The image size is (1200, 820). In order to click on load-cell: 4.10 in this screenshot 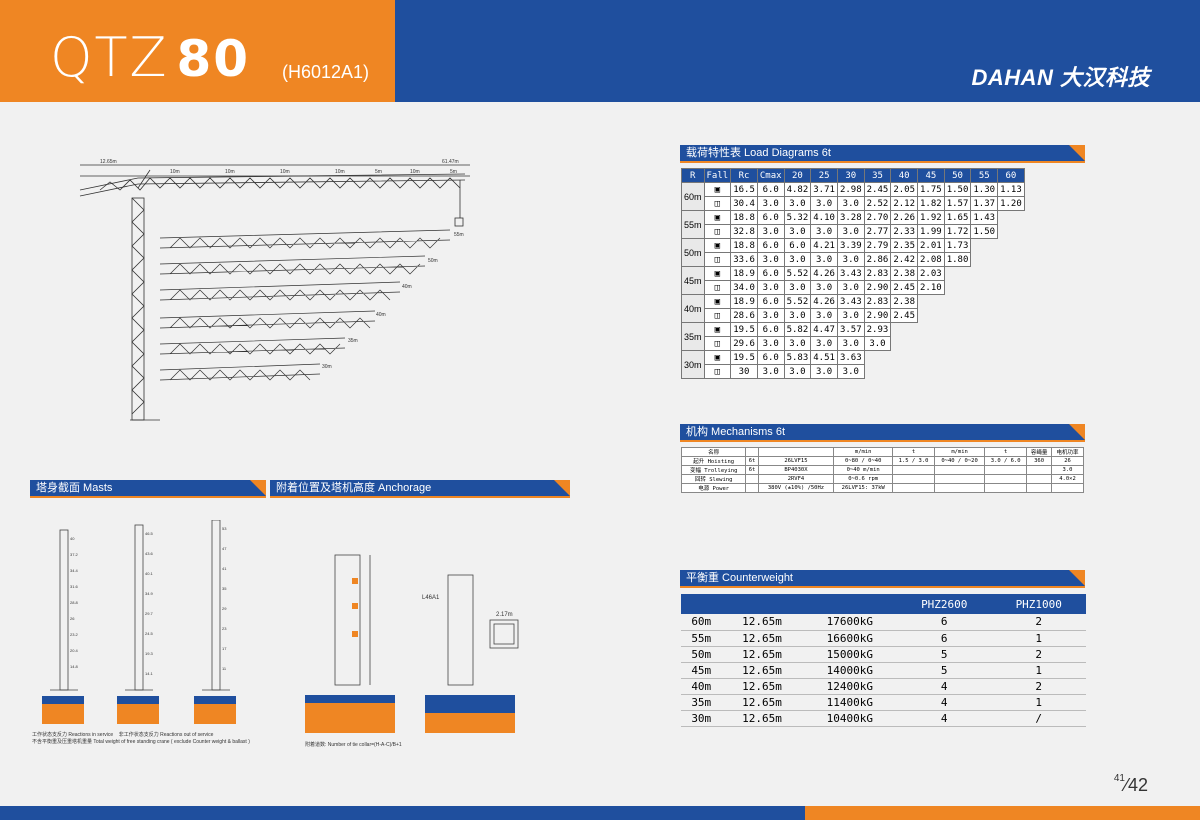, I will do `click(824, 217)`.